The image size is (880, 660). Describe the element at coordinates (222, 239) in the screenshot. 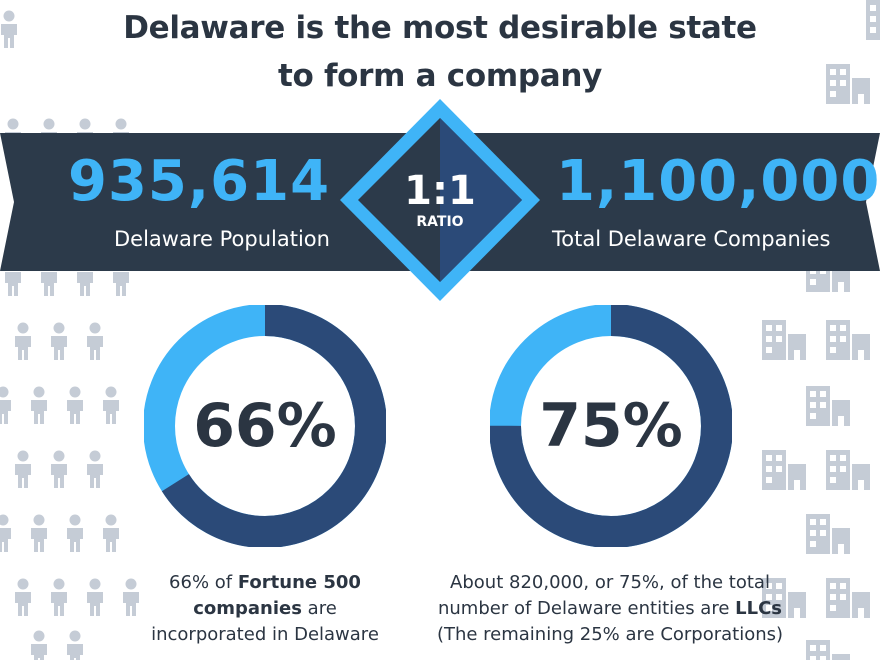

I see `population-label: Delaware Population` at that location.